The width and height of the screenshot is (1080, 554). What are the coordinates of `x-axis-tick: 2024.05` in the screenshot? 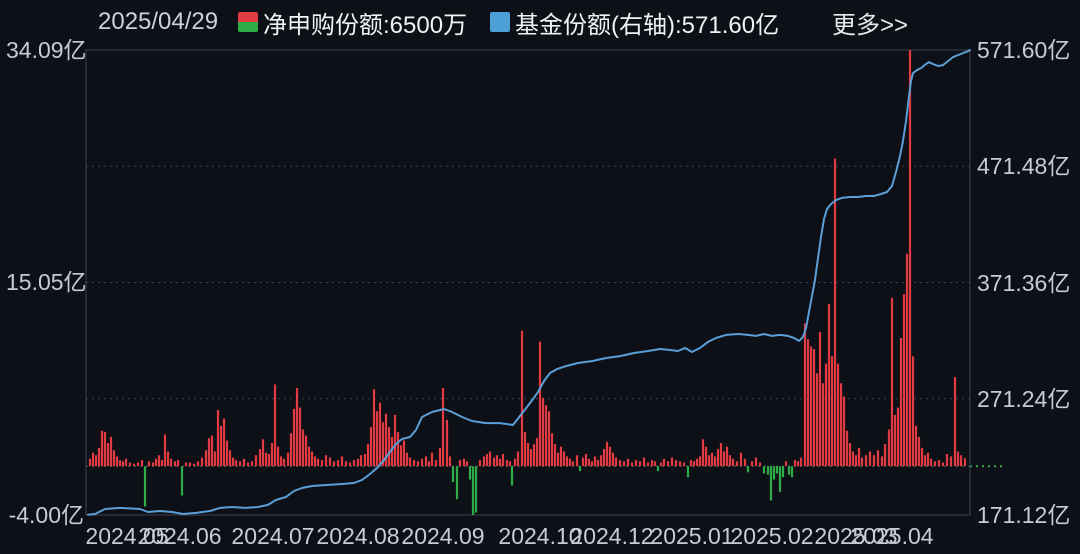 It's located at (127, 536).